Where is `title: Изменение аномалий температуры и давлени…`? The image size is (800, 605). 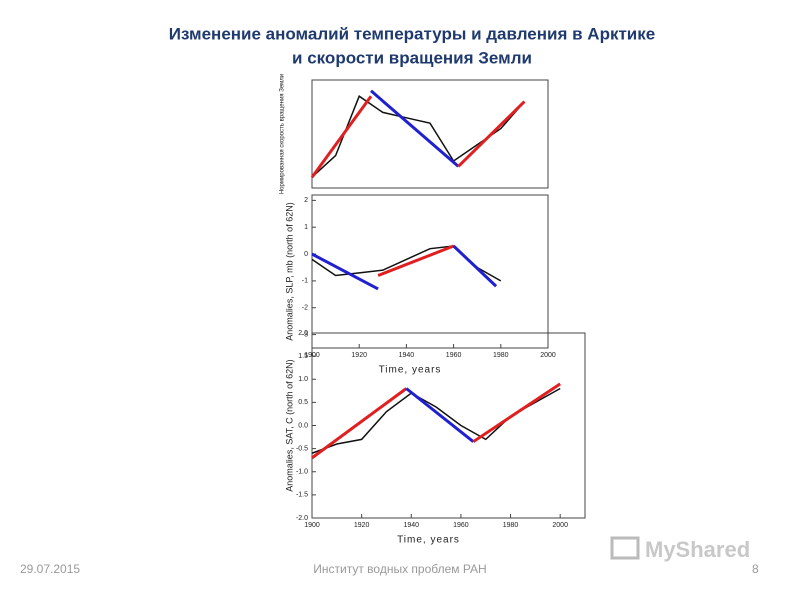 title: Изменение аномалий температуры и давлени… is located at coordinates (412, 33).